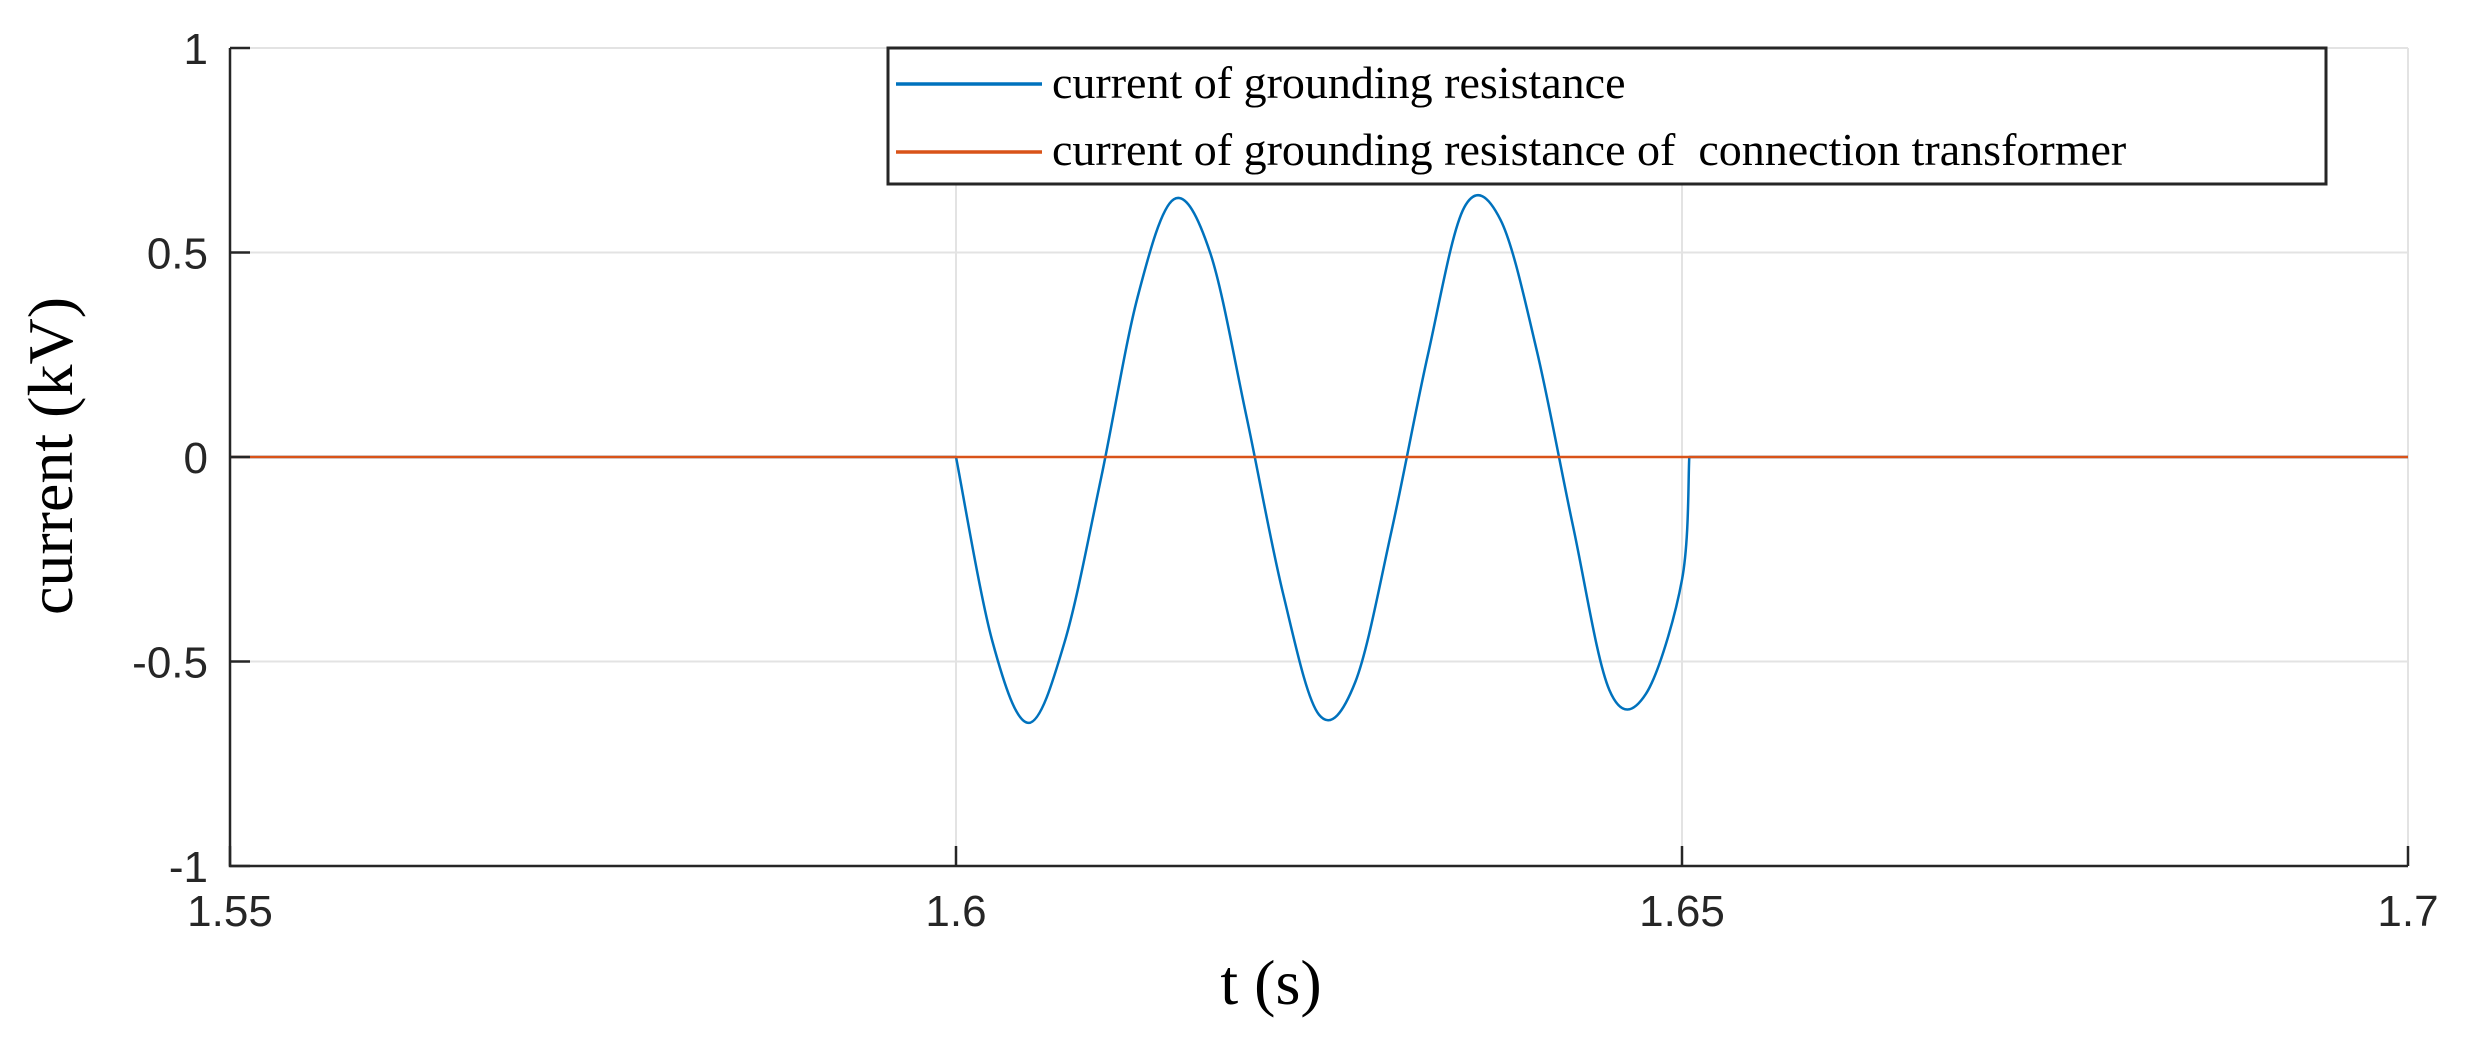  I want to click on legend-label-grounding-resistance: current of grounding resistance, so click(1339, 82).